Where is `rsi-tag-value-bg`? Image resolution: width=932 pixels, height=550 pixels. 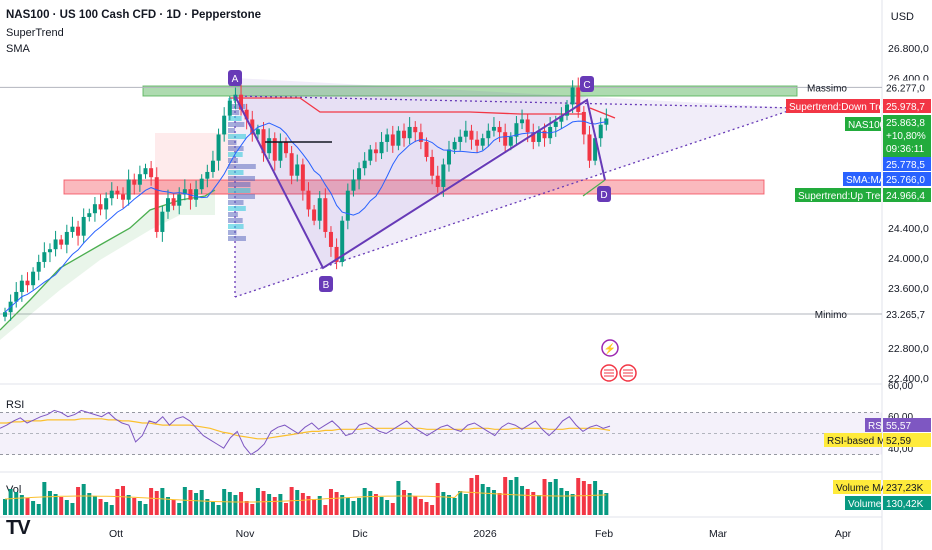 rsi-tag-value-bg is located at coordinates (907, 425).